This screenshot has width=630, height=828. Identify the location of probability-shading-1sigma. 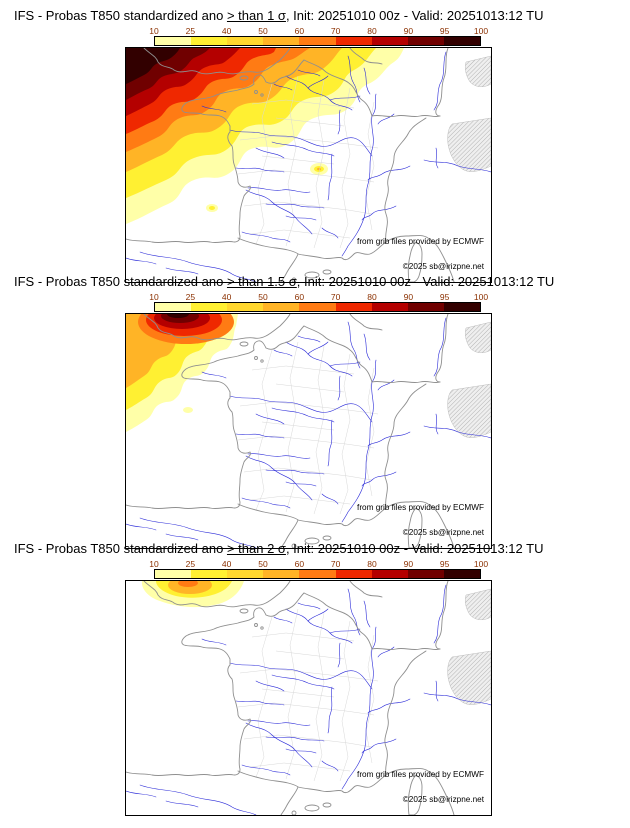
(265, 136).